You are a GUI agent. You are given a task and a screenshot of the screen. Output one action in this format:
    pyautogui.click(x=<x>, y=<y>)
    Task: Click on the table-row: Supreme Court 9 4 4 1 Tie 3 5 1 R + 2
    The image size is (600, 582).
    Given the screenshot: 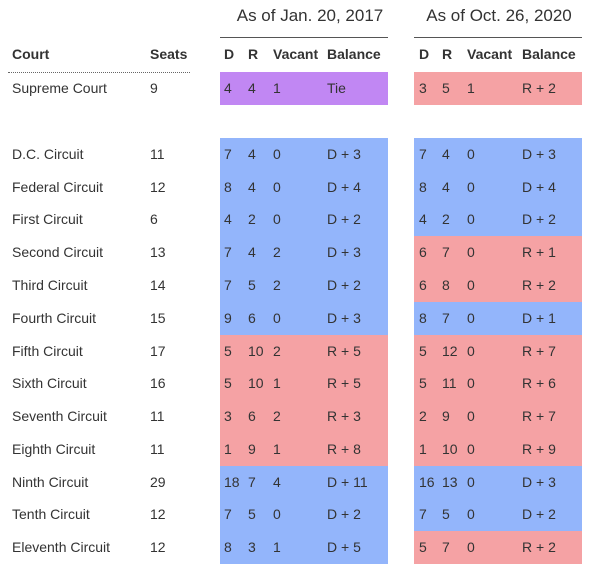 What is the action you would take?
    pyautogui.click(x=300, y=88)
    